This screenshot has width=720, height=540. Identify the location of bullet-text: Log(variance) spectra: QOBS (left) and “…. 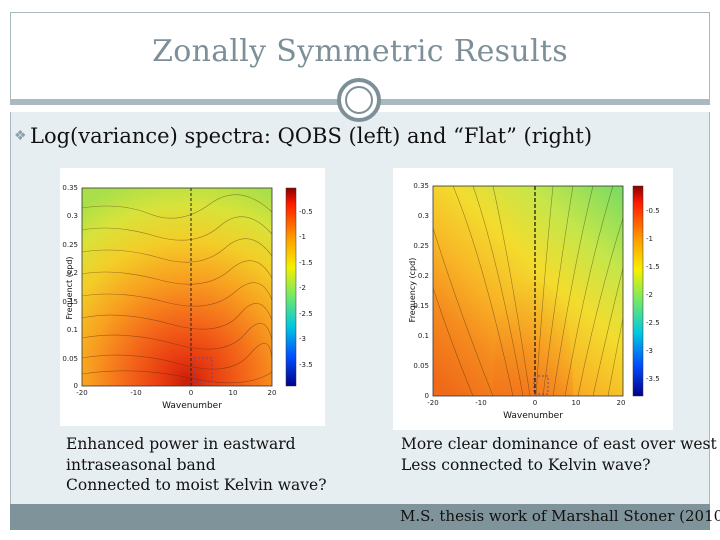
(311, 136).